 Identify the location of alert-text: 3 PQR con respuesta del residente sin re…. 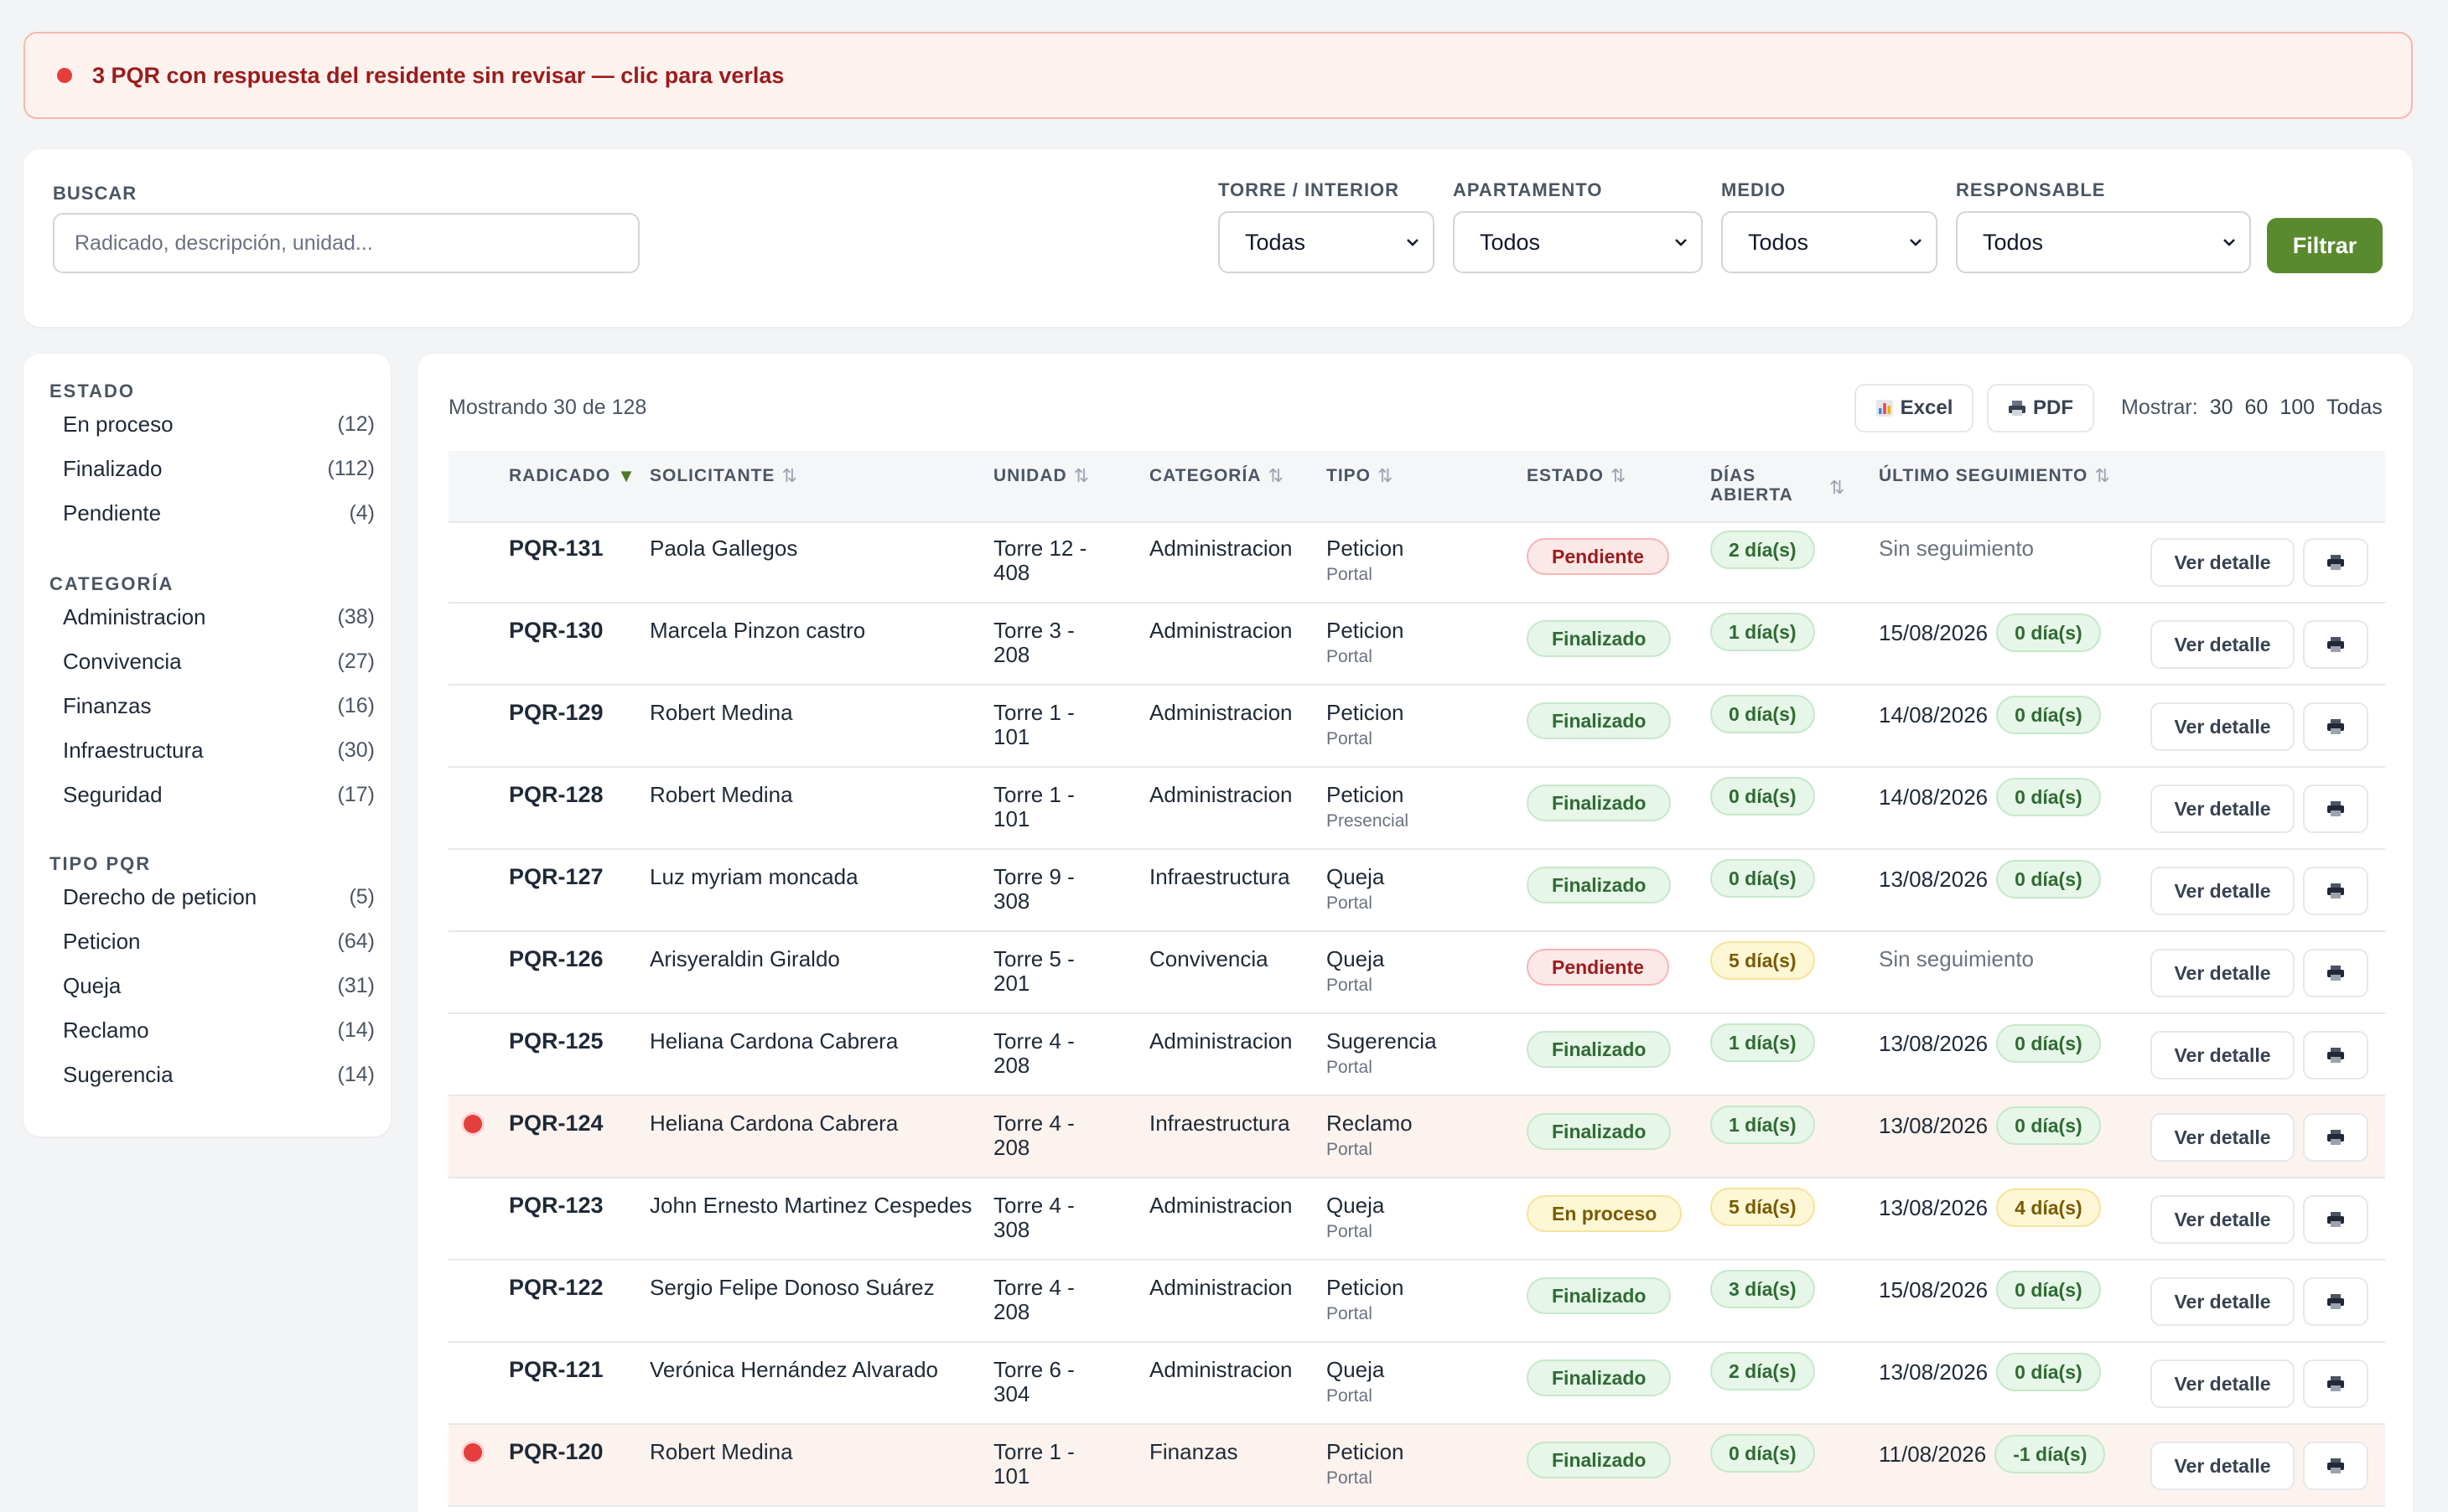
(438, 75).